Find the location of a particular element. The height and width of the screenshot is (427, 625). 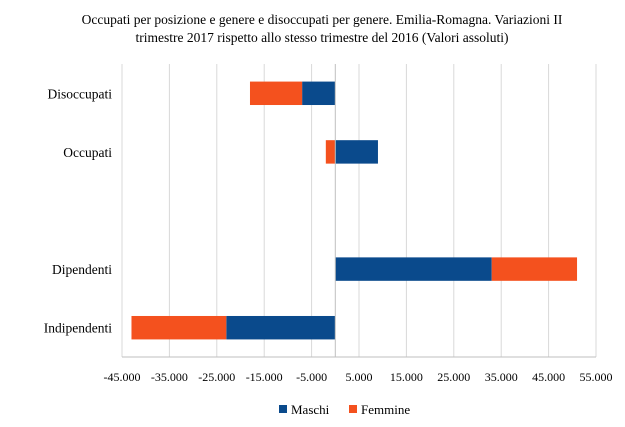

x-tick-label: 55.000 is located at coordinates (596, 377).